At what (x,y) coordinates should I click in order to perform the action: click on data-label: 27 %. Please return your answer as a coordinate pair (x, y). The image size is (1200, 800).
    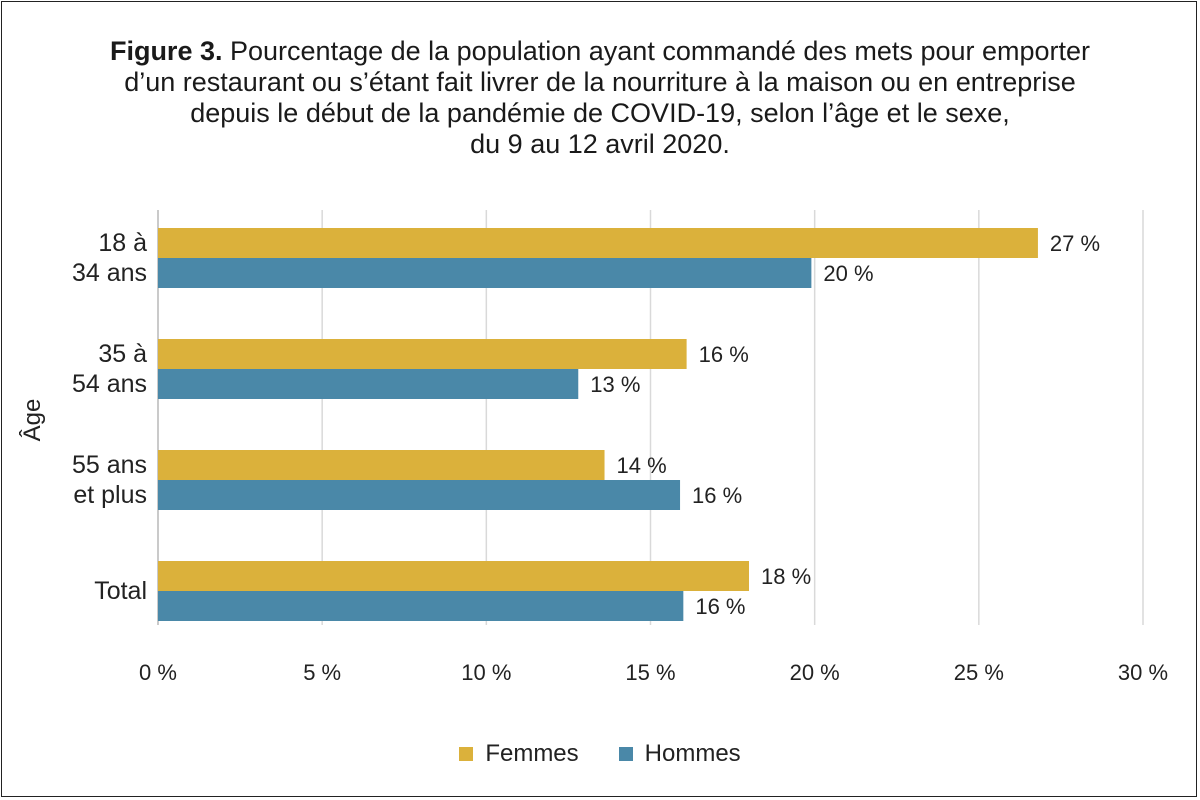
    Looking at the image, I should click on (1075, 243).